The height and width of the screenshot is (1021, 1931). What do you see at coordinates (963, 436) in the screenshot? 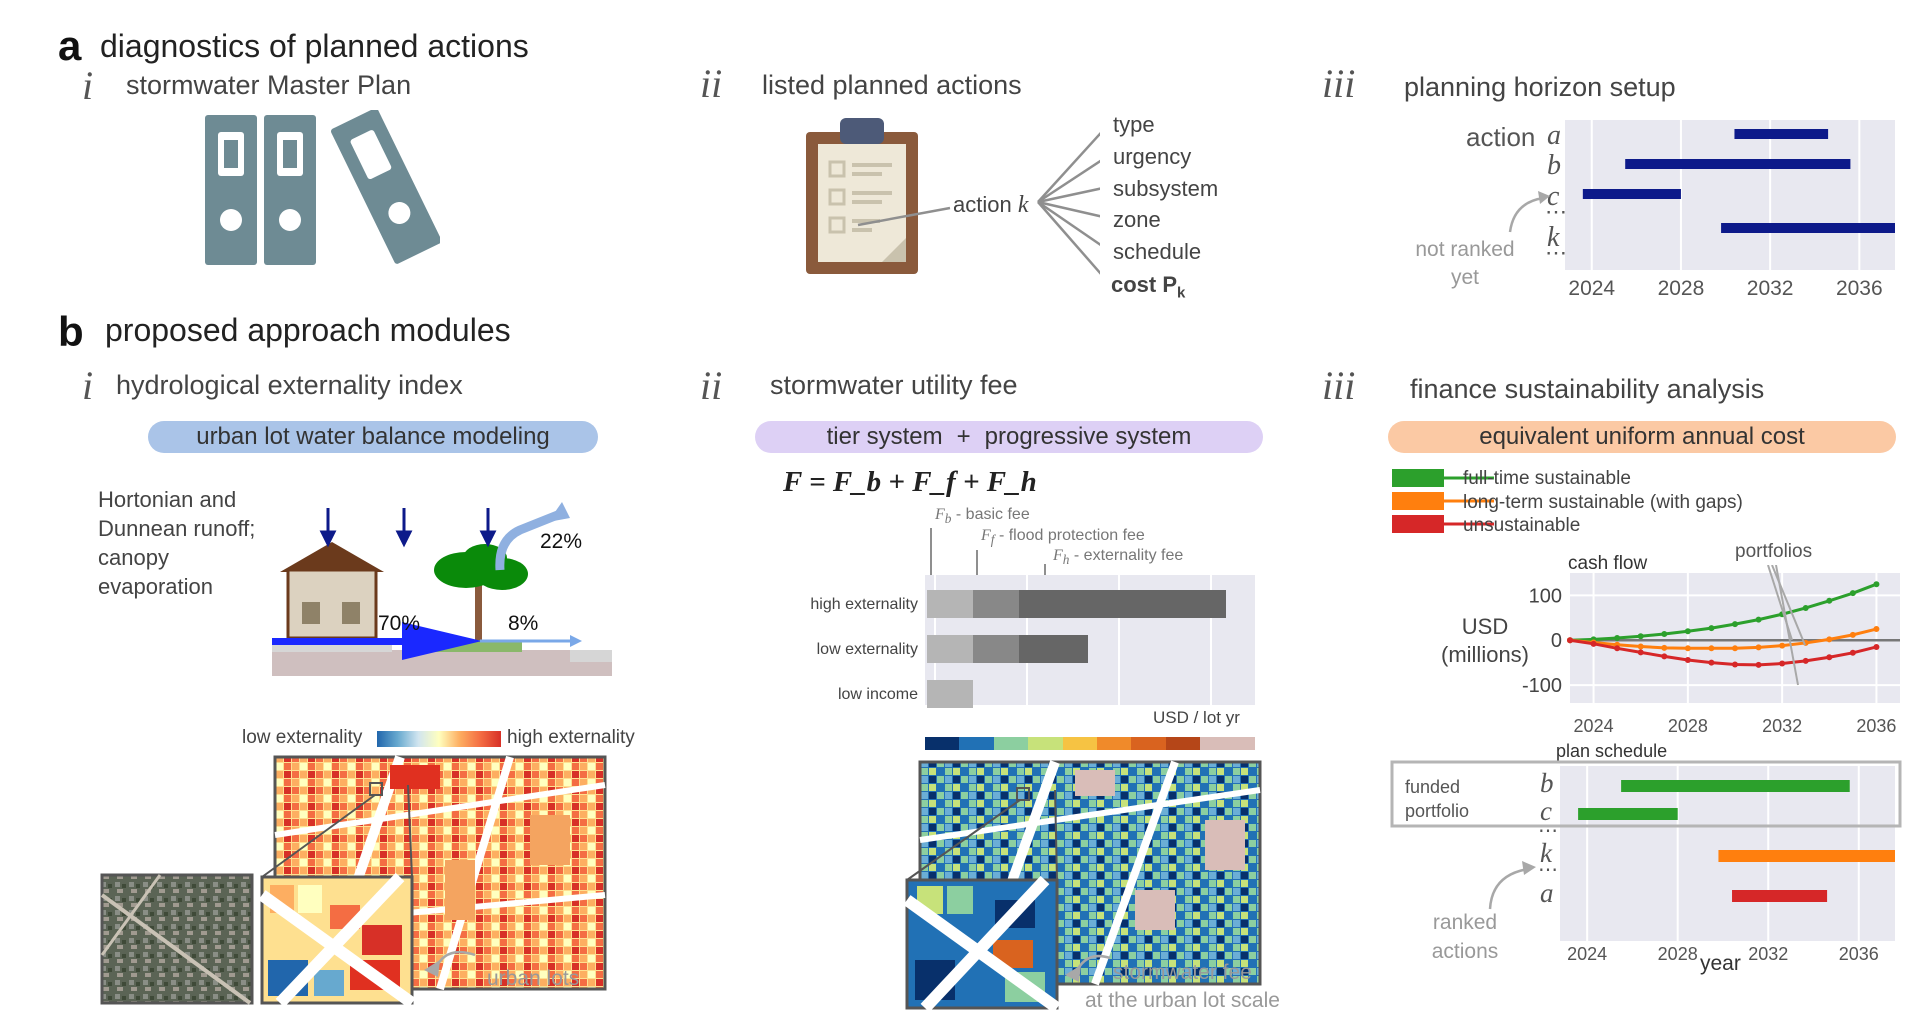
I see `plus-text: +` at bounding box center [963, 436].